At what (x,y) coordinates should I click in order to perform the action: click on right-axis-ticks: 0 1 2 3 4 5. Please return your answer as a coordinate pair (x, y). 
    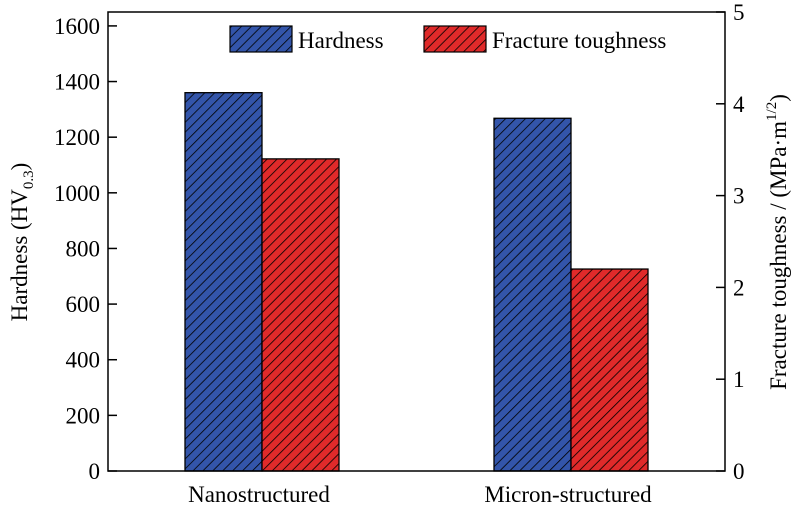
    Looking at the image, I should click on (730, 242).